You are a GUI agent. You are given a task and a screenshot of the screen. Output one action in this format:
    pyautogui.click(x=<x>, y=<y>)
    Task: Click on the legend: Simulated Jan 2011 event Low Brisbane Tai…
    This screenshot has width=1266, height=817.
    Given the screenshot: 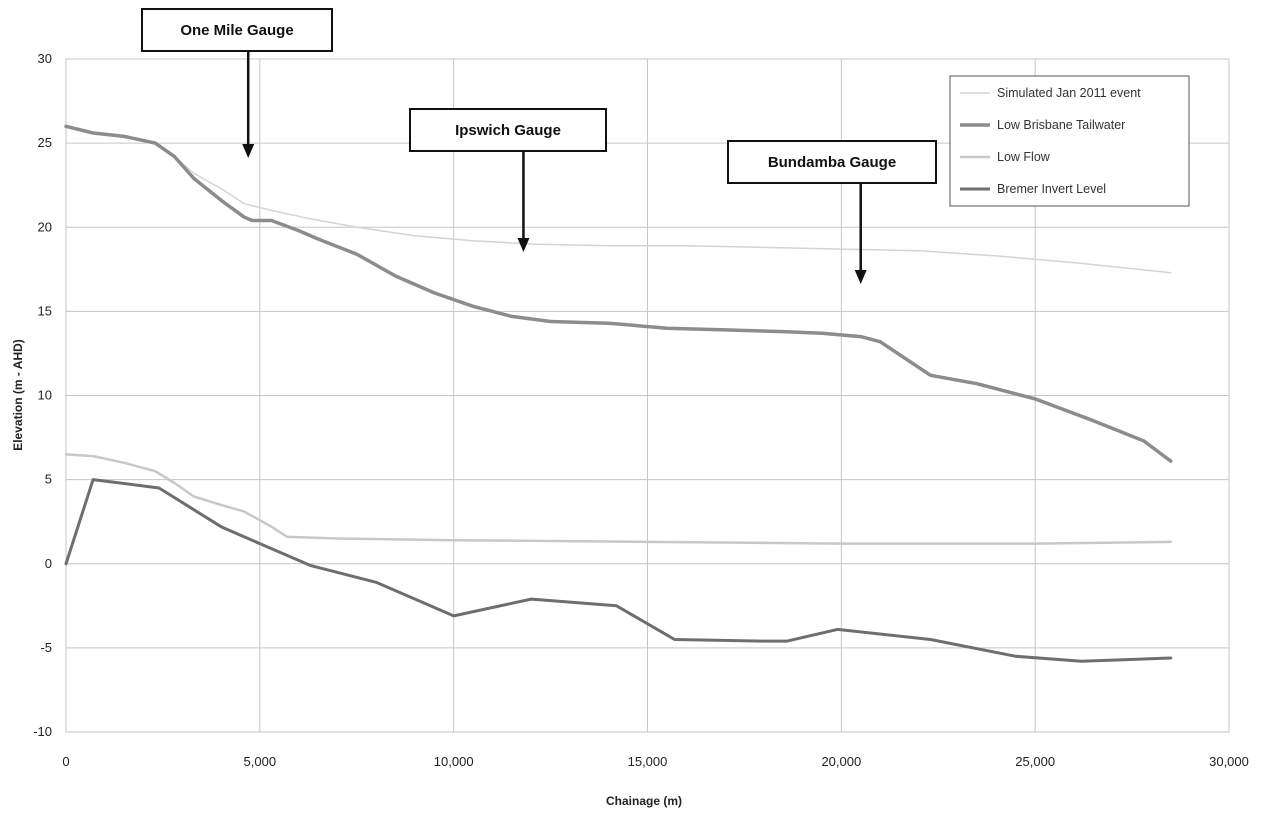 What is the action you would take?
    pyautogui.click(x=1069, y=141)
    